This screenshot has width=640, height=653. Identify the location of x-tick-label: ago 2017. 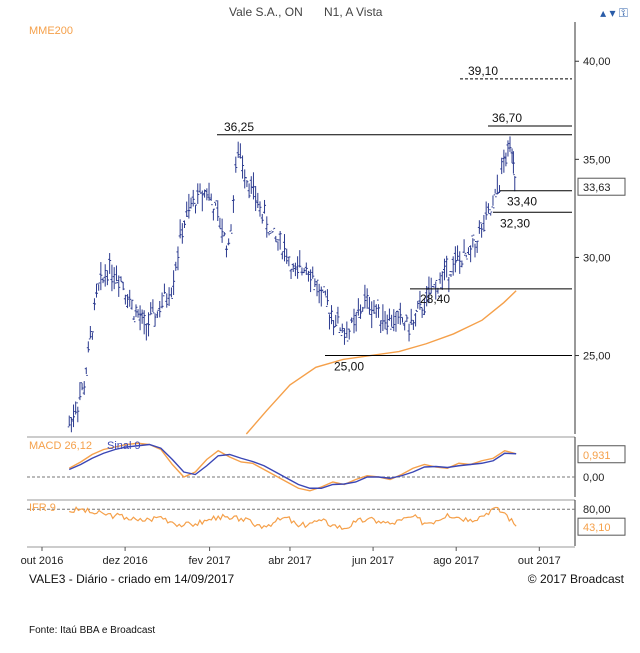
(456, 561).